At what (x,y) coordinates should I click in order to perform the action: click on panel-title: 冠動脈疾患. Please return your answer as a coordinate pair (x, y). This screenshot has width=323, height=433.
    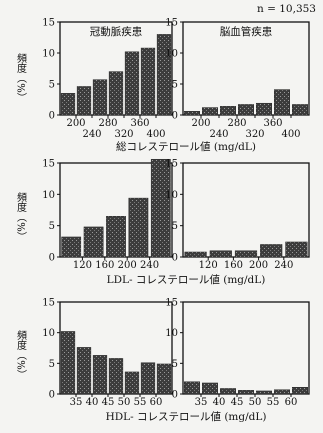
    Looking at the image, I should click on (116, 31).